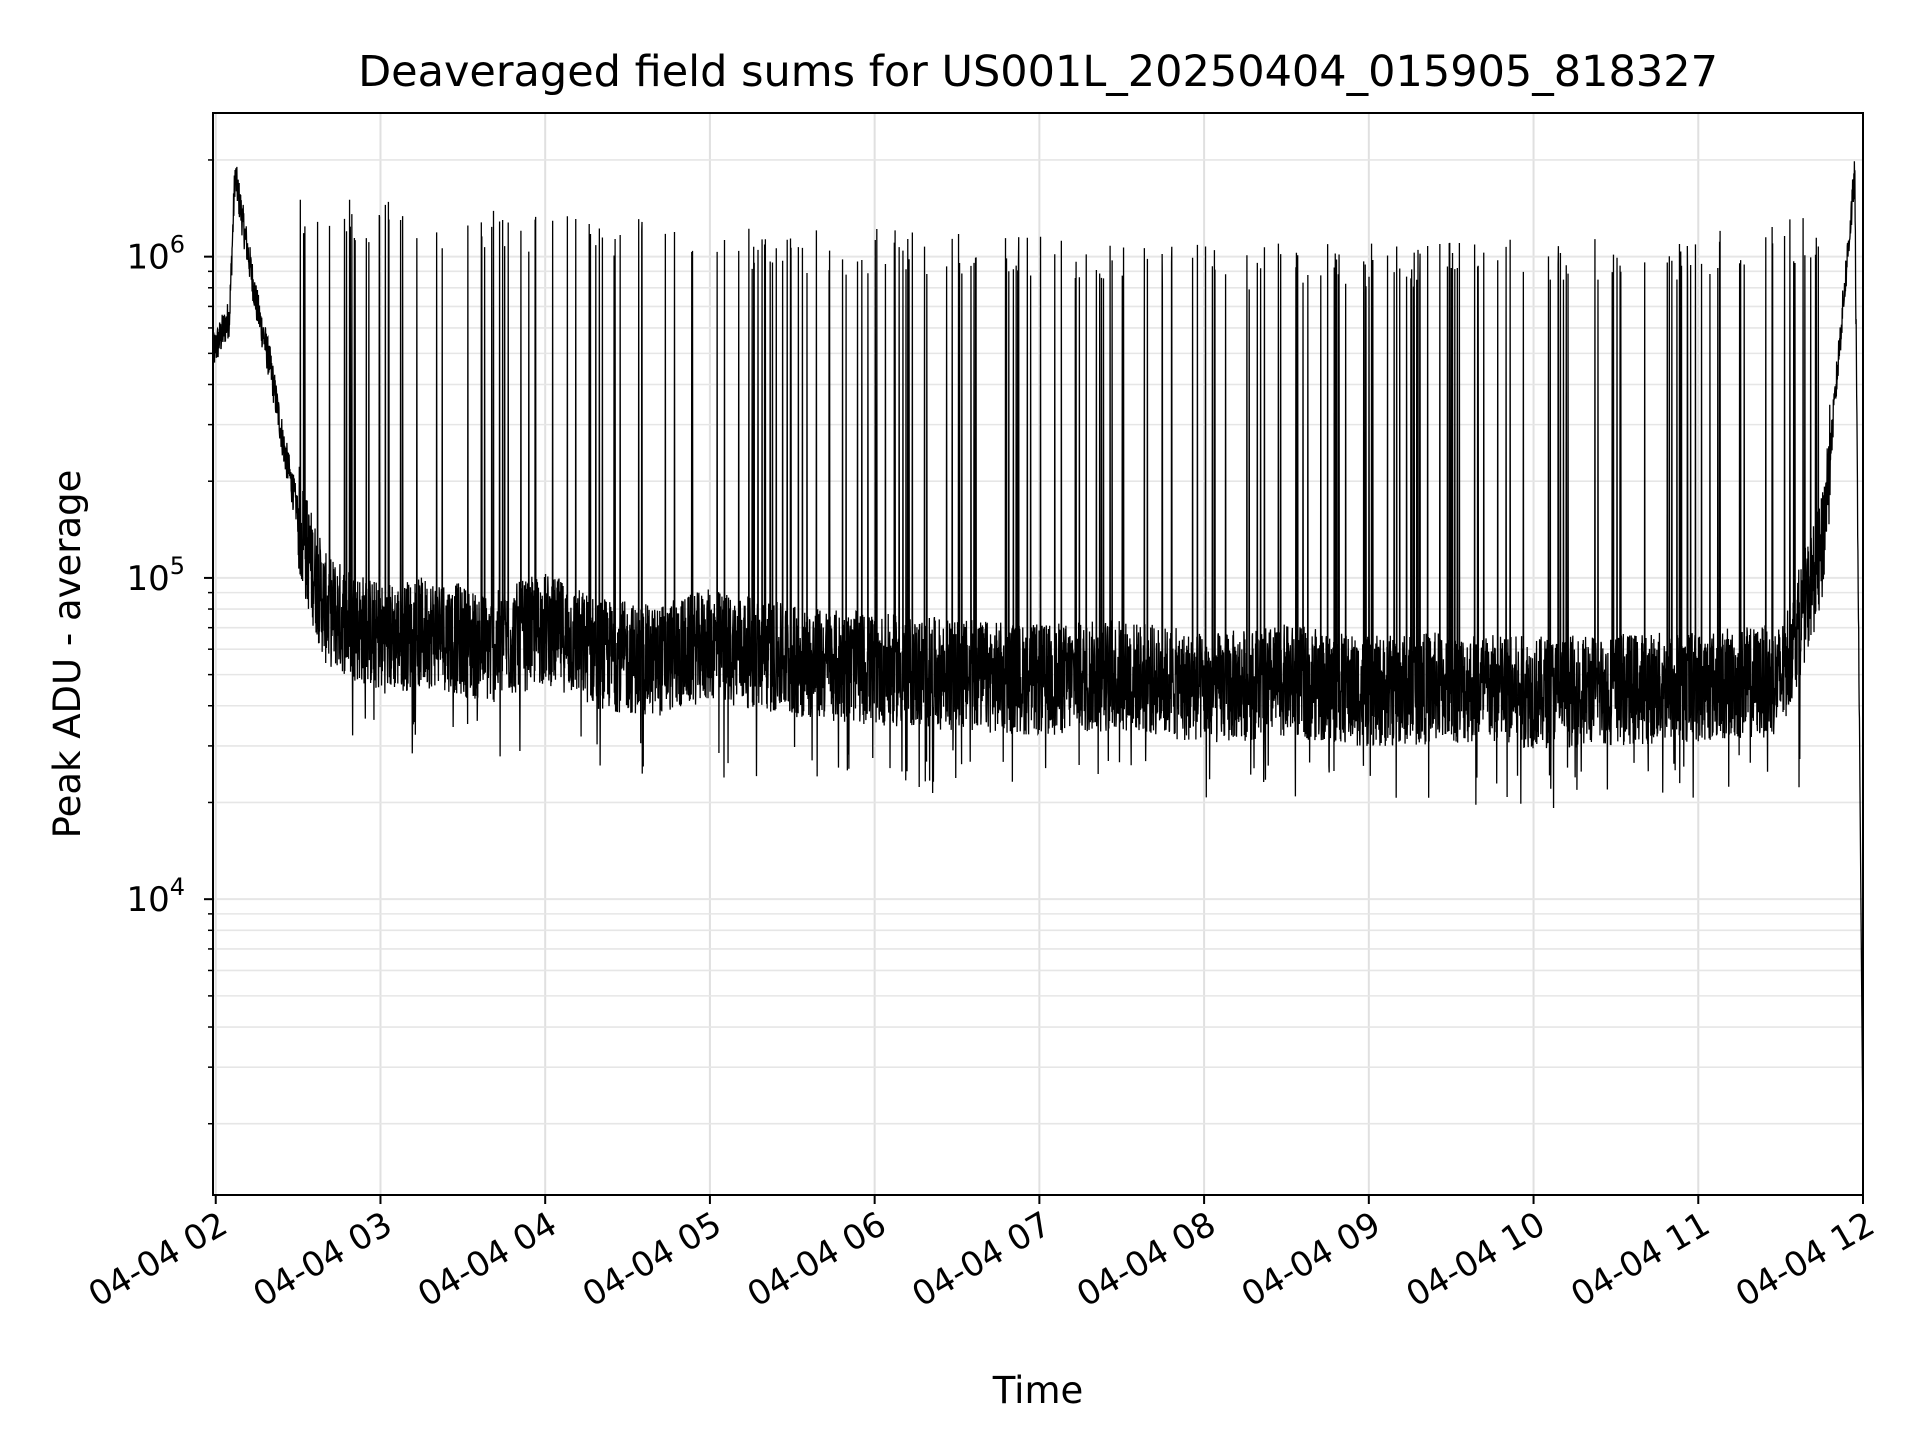 This screenshot has width=1920, height=1440. I want to click on x-axis-label: Time, so click(1038, 1390).